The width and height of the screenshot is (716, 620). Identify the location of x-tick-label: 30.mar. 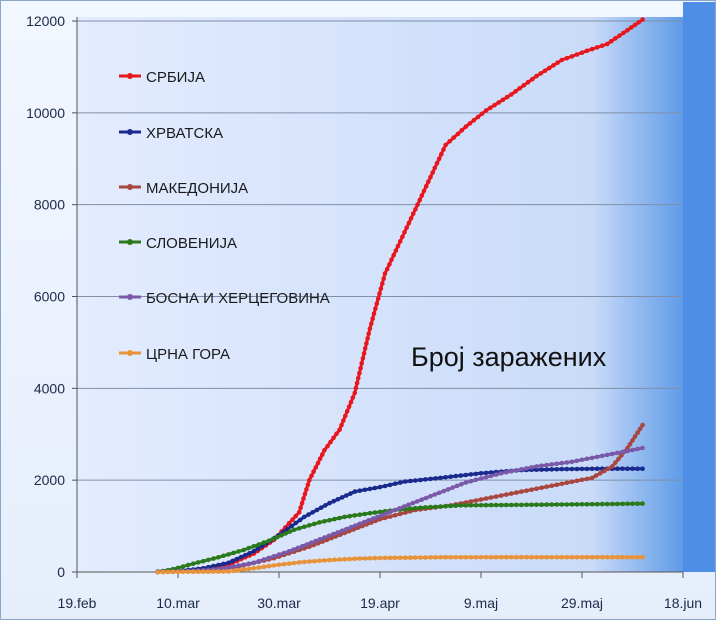
(279, 603).